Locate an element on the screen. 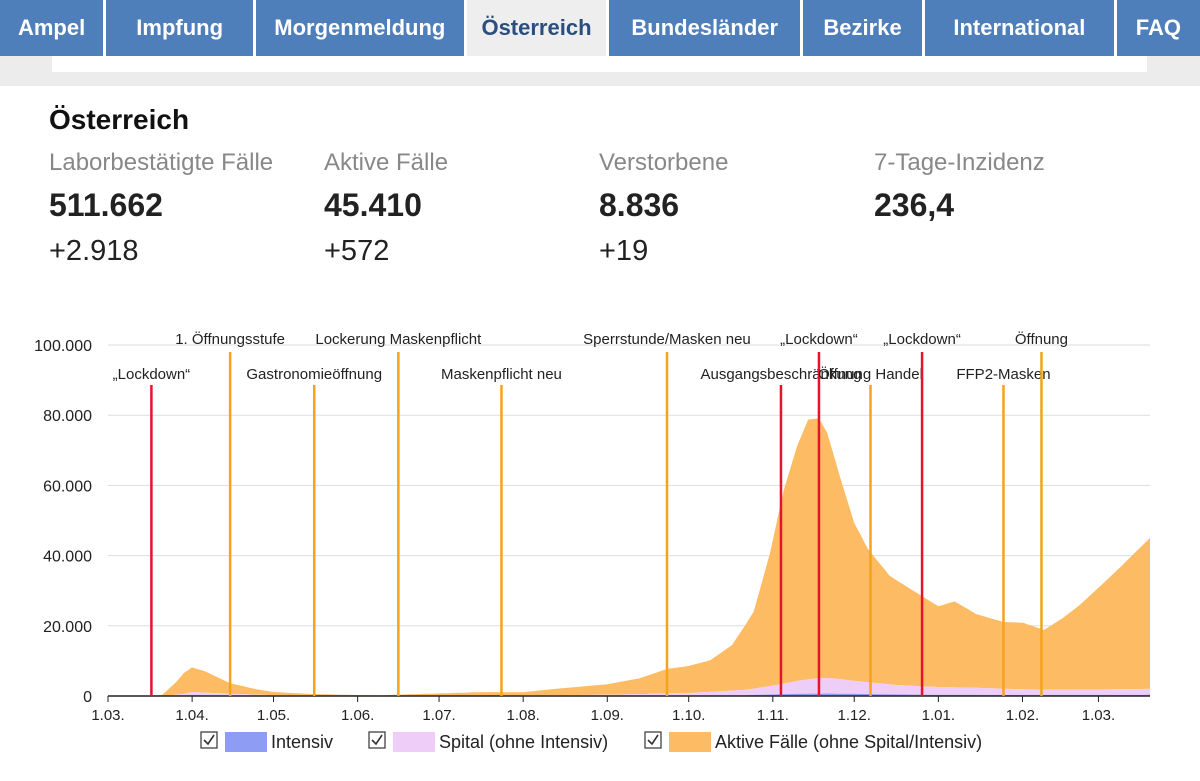 This screenshot has width=1200, height=781. x-tick-label: 1.06. is located at coordinates (357, 715).